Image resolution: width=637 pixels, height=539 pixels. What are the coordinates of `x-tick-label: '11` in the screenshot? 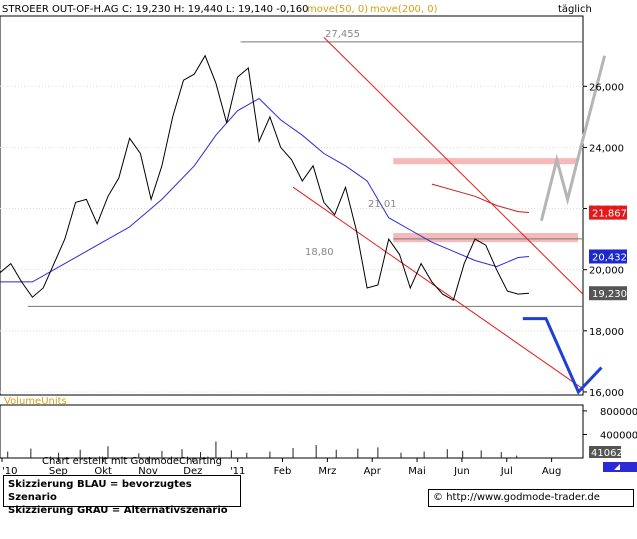 It's located at (237, 471).